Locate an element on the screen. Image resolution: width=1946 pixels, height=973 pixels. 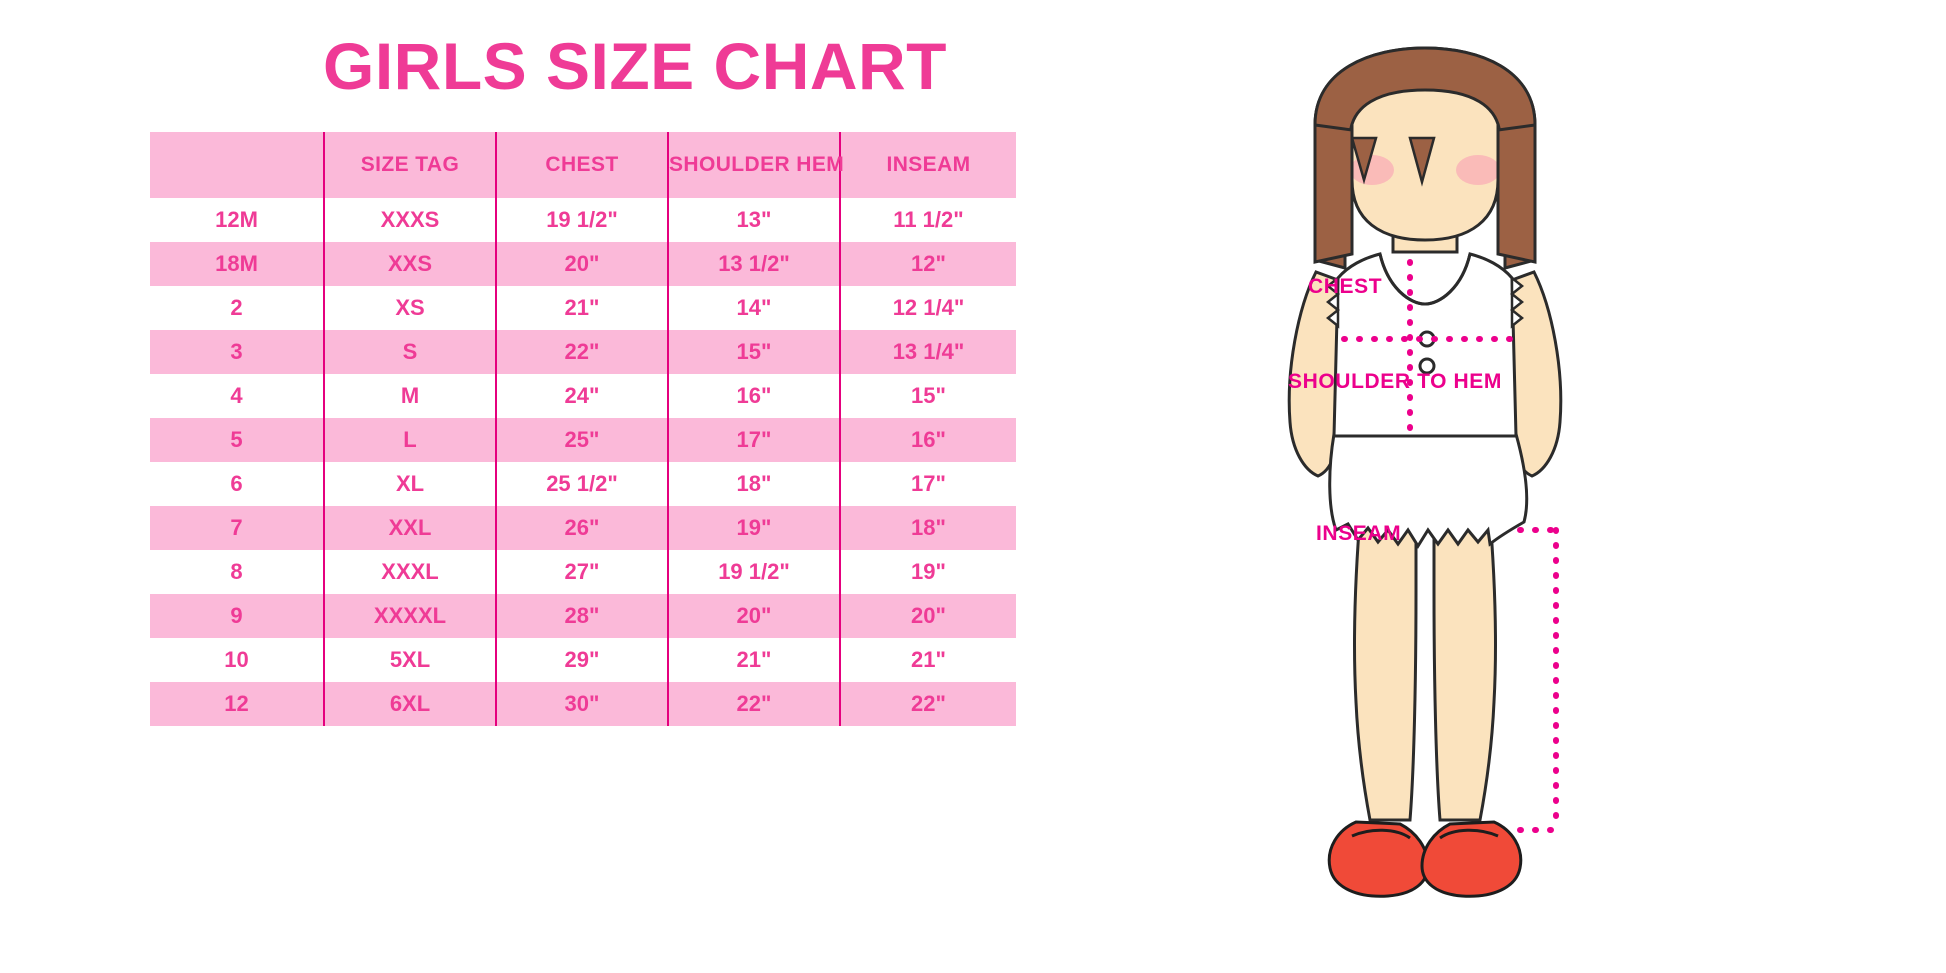
cell-size-tag: XXS is located at coordinates (409, 264).